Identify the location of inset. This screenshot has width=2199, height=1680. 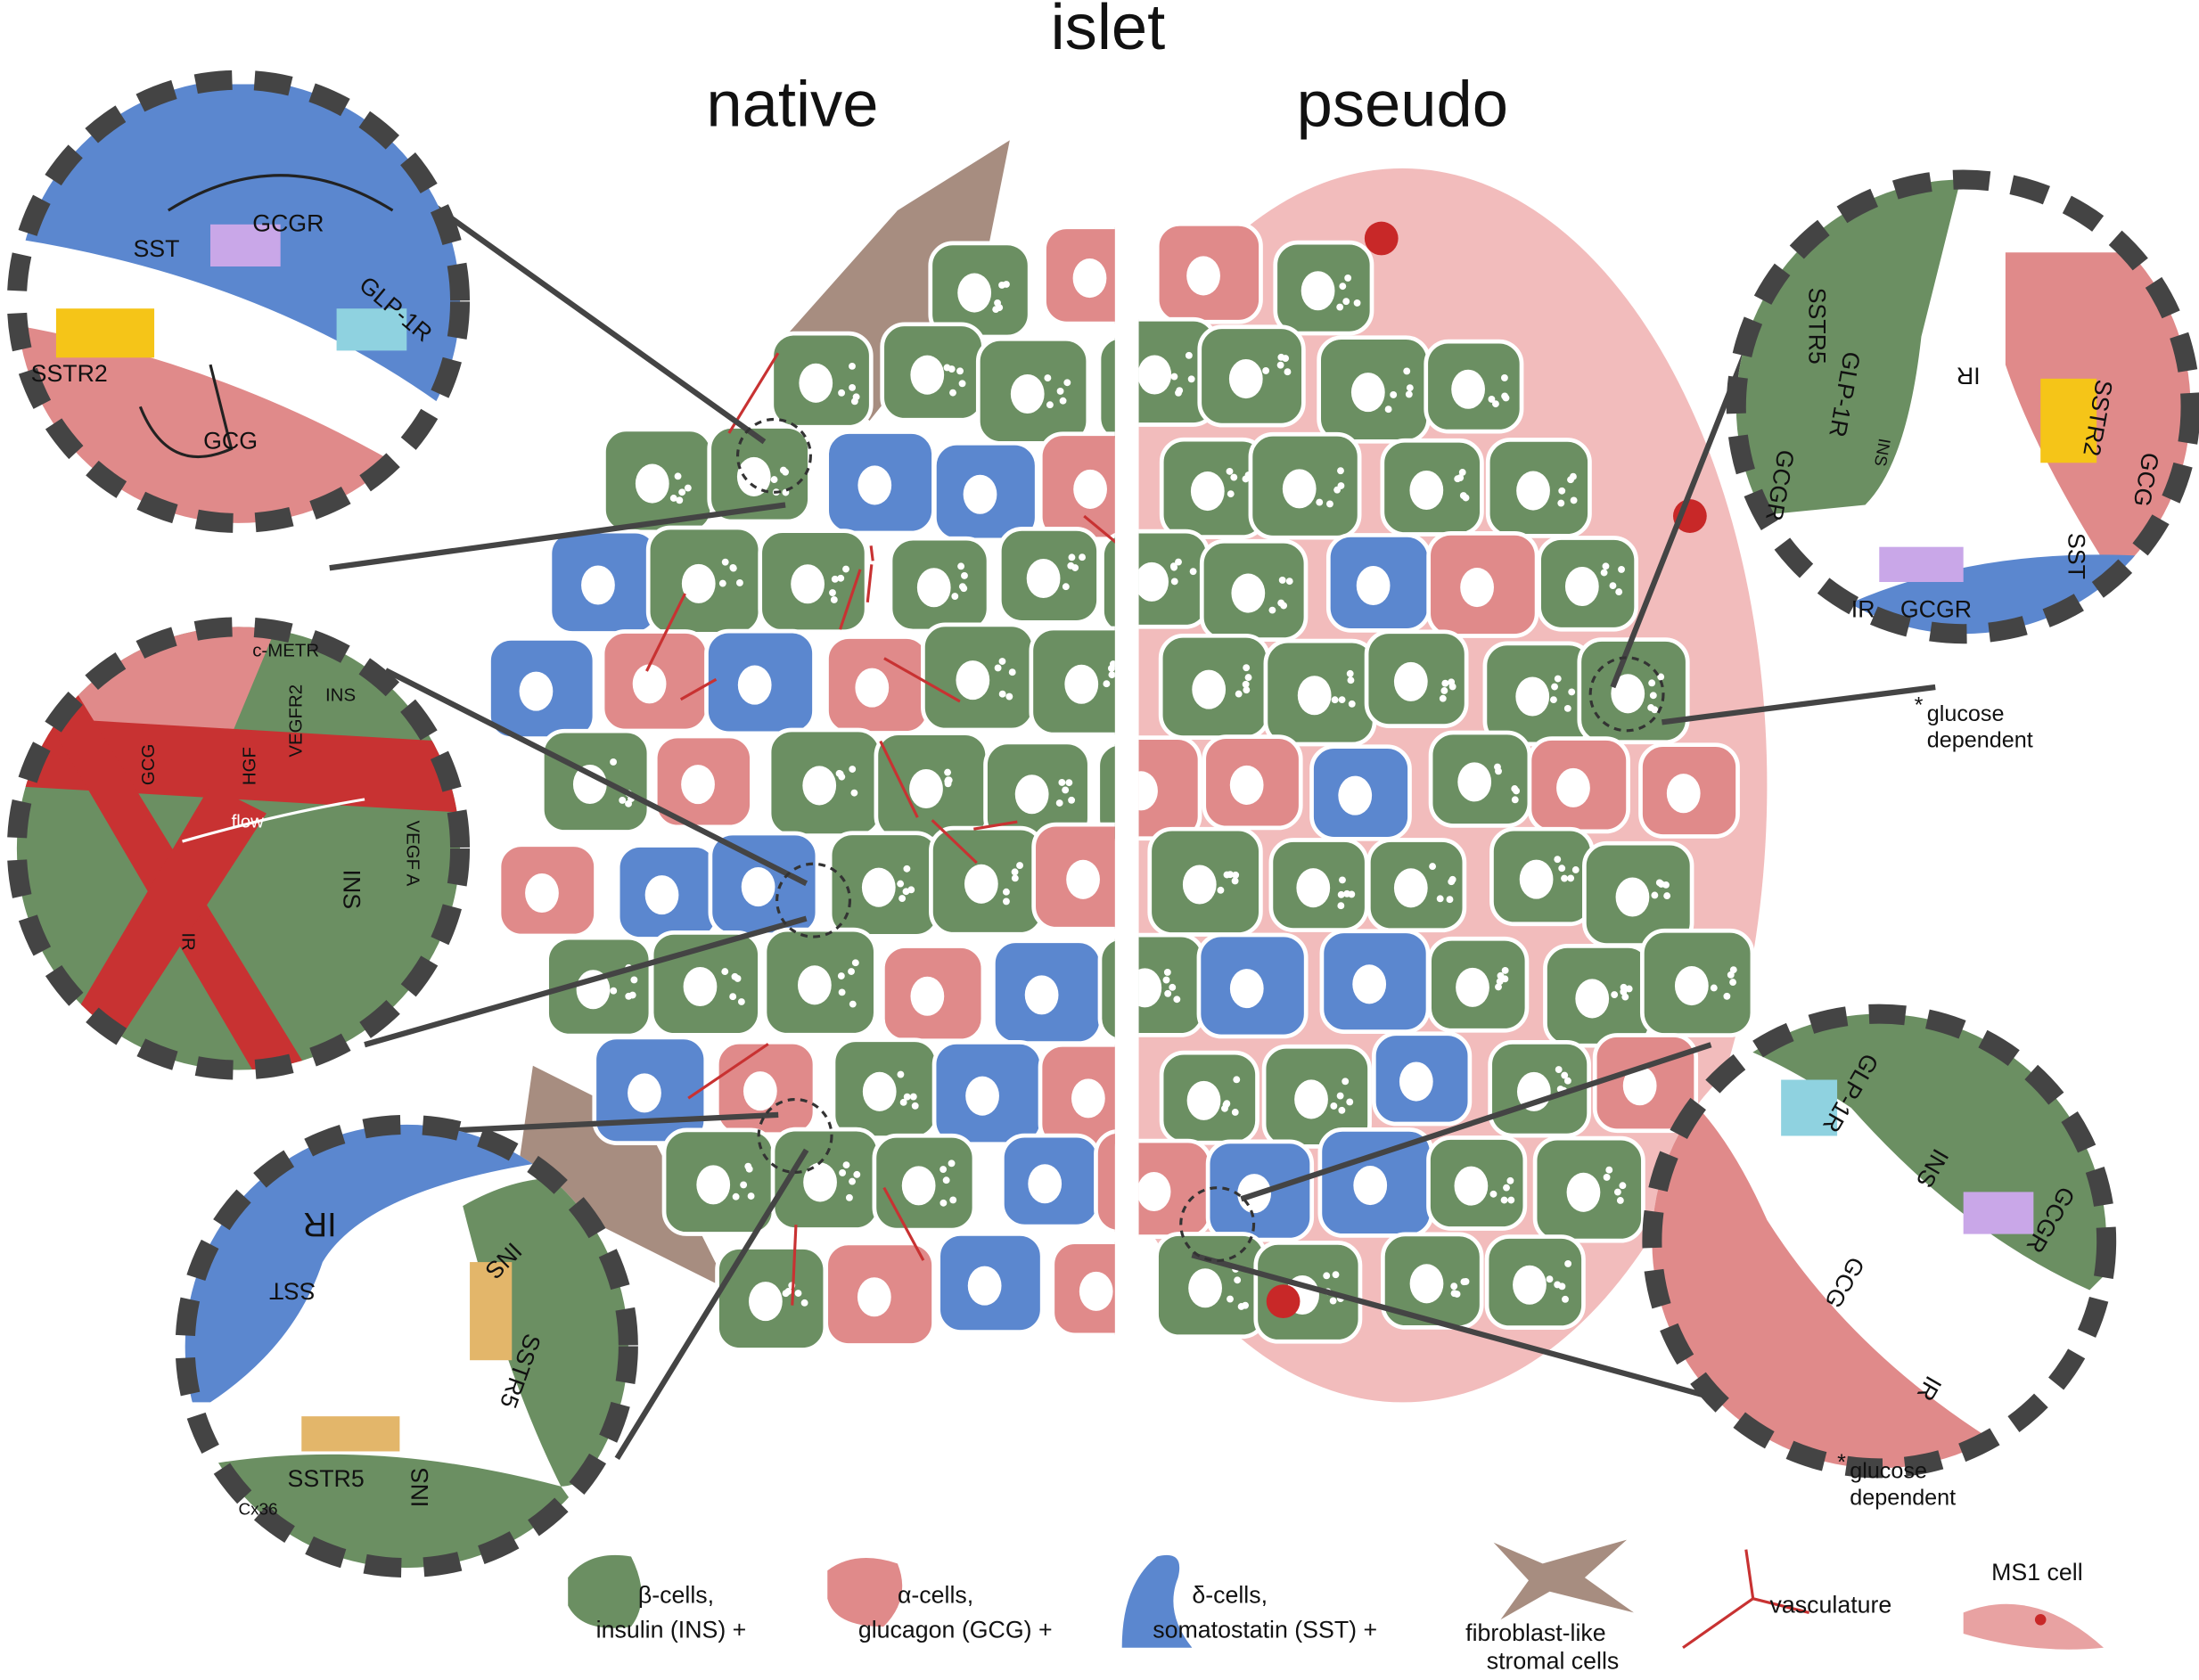
(1879, 1241).